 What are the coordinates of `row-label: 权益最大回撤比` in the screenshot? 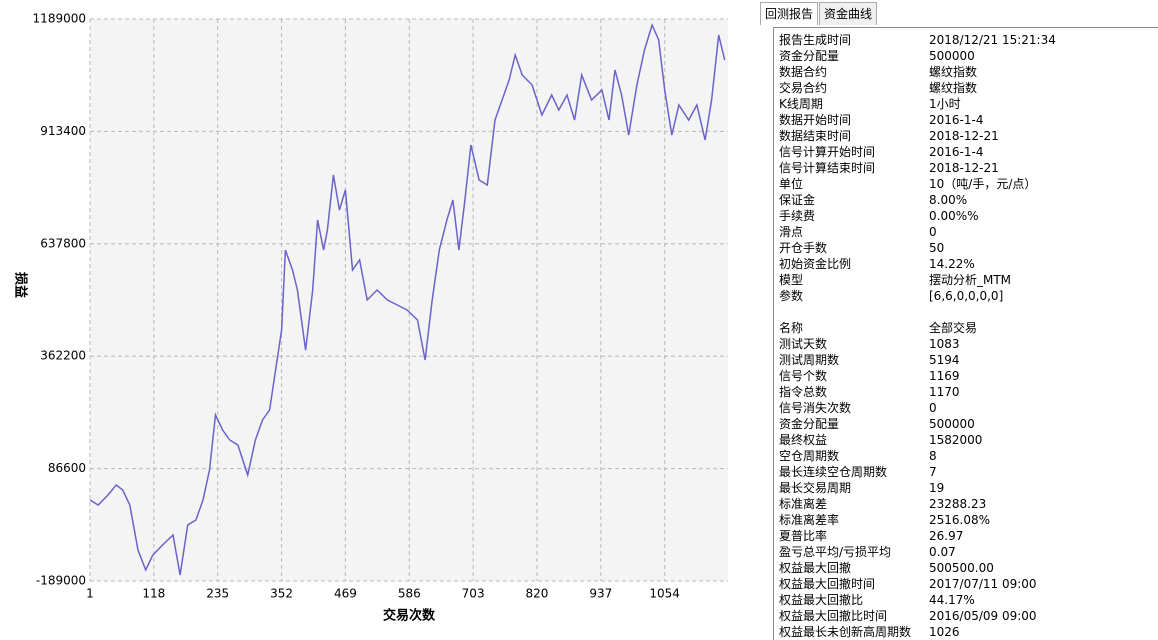 It's located at (821, 600).